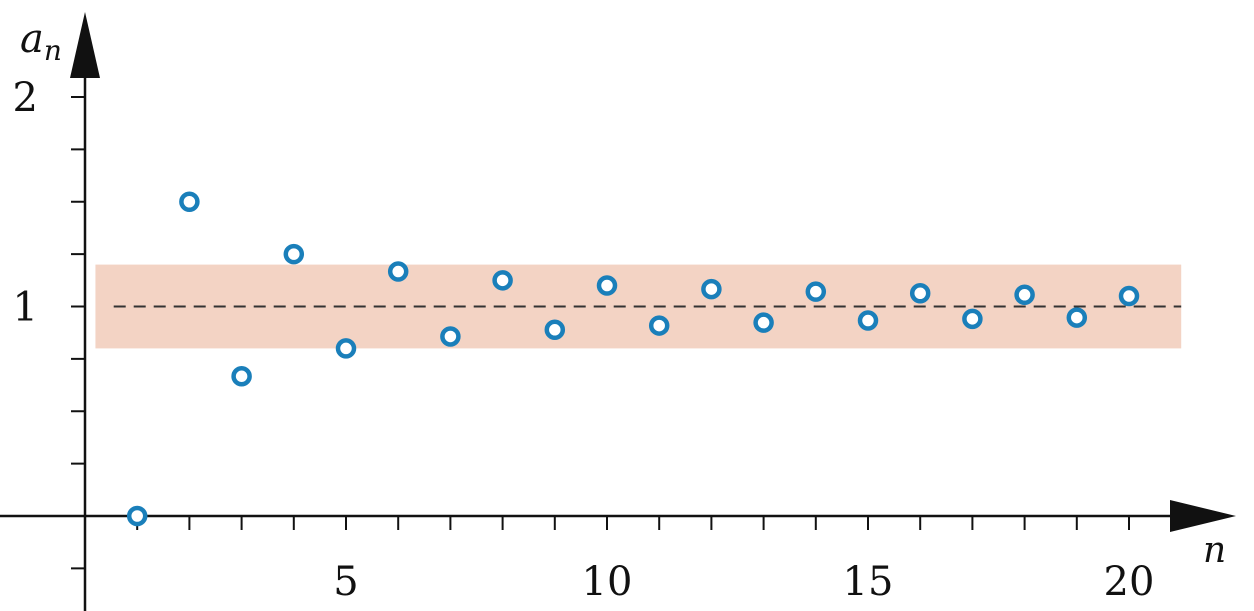 The image size is (1254, 611). Describe the element at coordinates (41, 41) in the screenshot. I see `y-axis-label: an` at that location.